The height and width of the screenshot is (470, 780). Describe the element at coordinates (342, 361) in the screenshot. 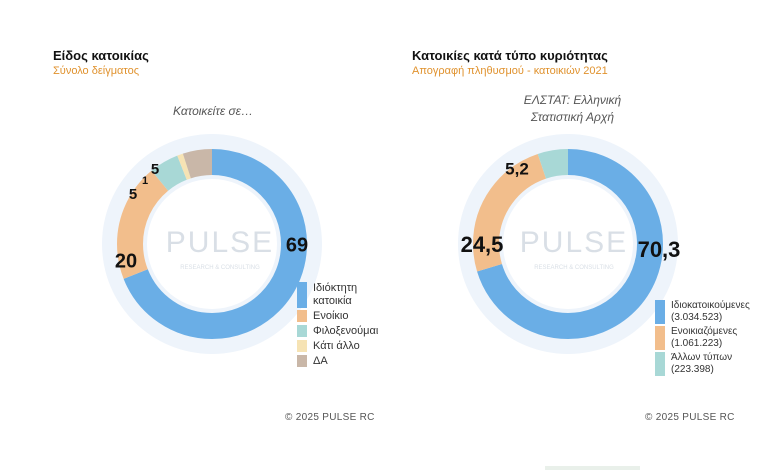

I see `legend-item-na: ΔΑ` at that location.